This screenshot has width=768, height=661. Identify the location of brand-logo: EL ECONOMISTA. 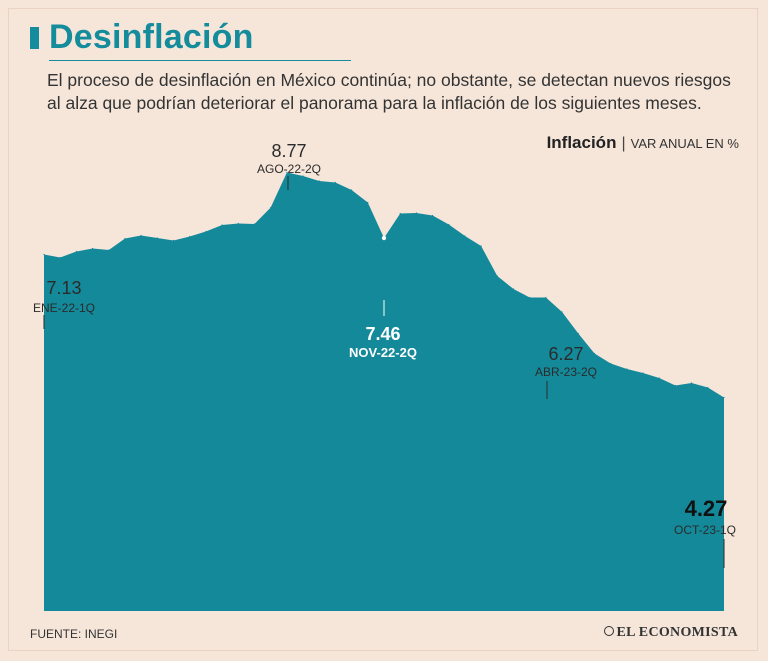
(671, 633).